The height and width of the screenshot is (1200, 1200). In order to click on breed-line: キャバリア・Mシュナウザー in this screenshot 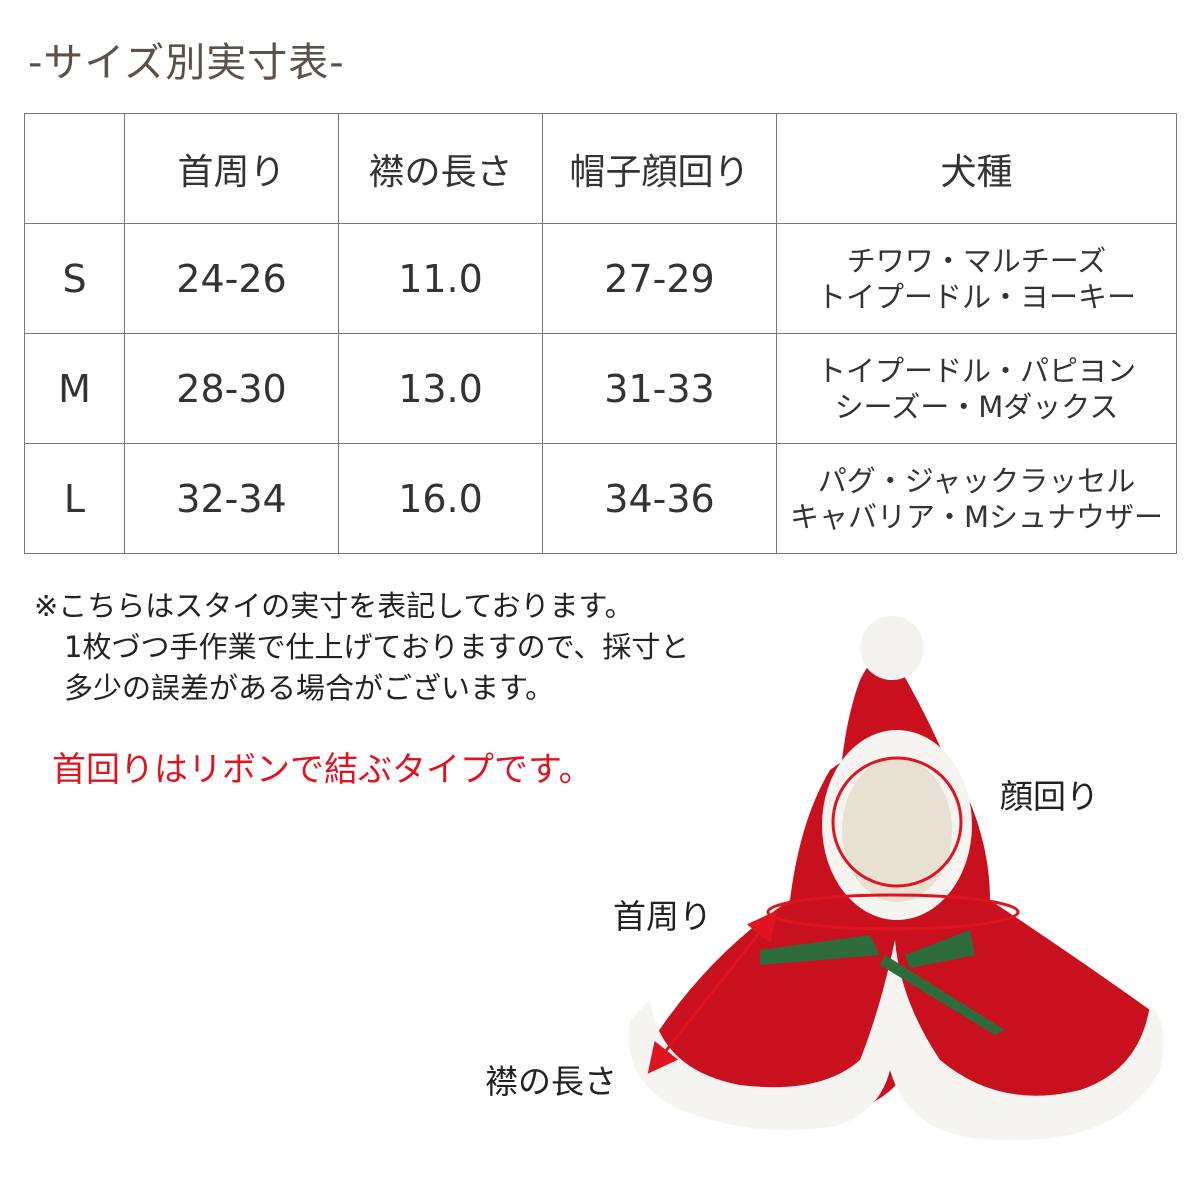, I will do `click(976, 516)`.